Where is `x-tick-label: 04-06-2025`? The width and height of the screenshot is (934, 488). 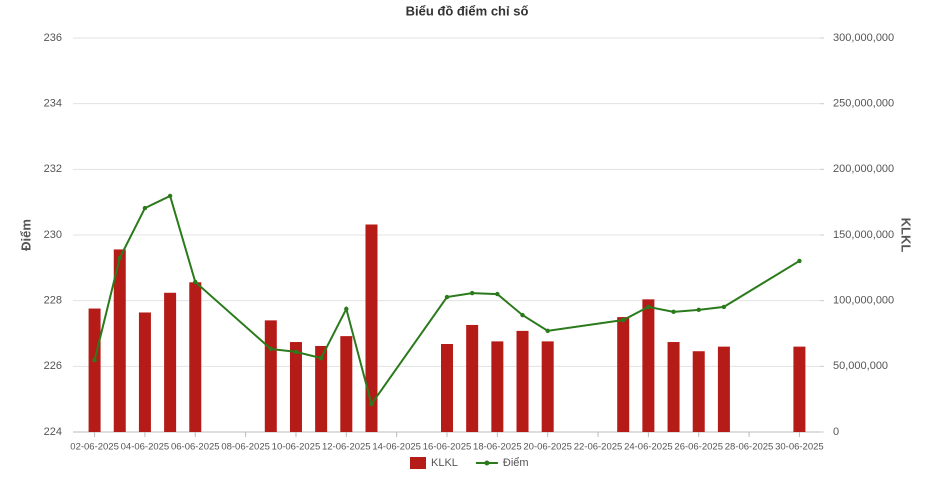 x-tick-label: 04-06-2025 is located at coordinates (145, 447).